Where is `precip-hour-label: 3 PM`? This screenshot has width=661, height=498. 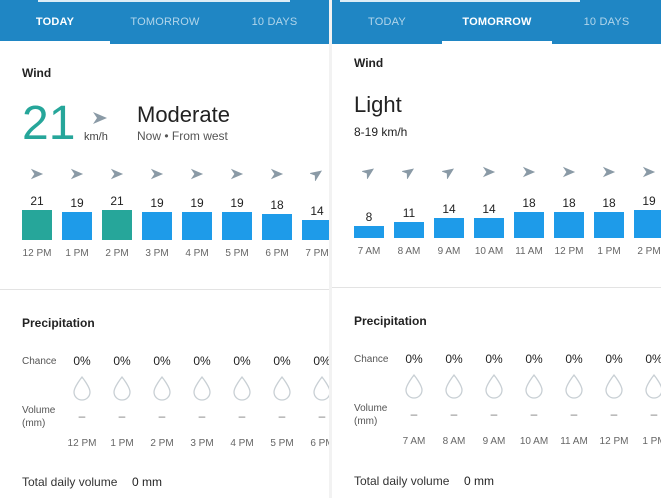
precip-hour-label: 3 PM is located at coordinates (202, 443).